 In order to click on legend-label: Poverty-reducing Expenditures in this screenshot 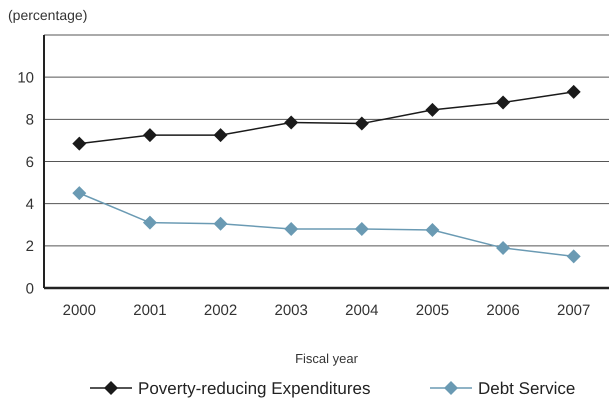, I will do `click(254, 388)`.